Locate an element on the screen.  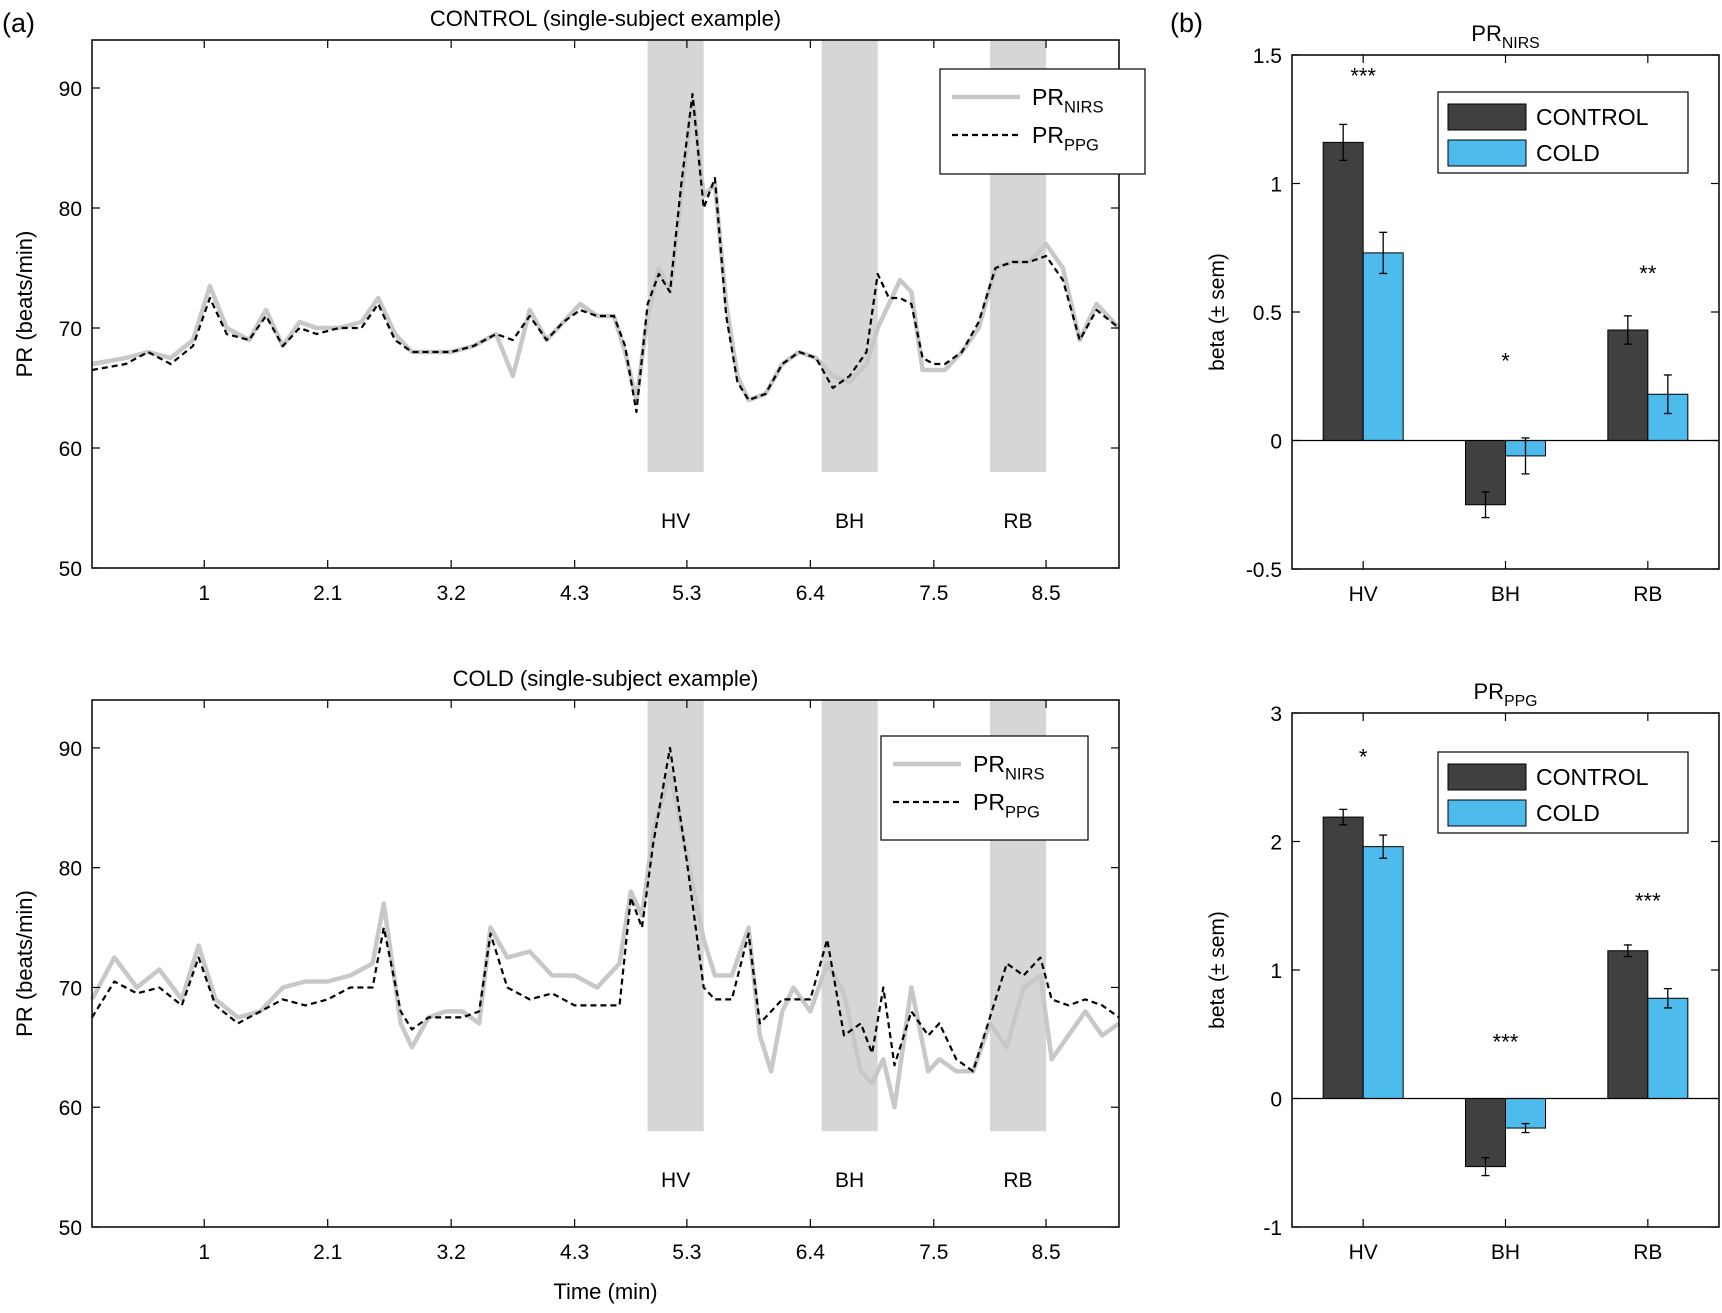
chart-title: COLD (single-subject example) is located at coordinates (606, 678).